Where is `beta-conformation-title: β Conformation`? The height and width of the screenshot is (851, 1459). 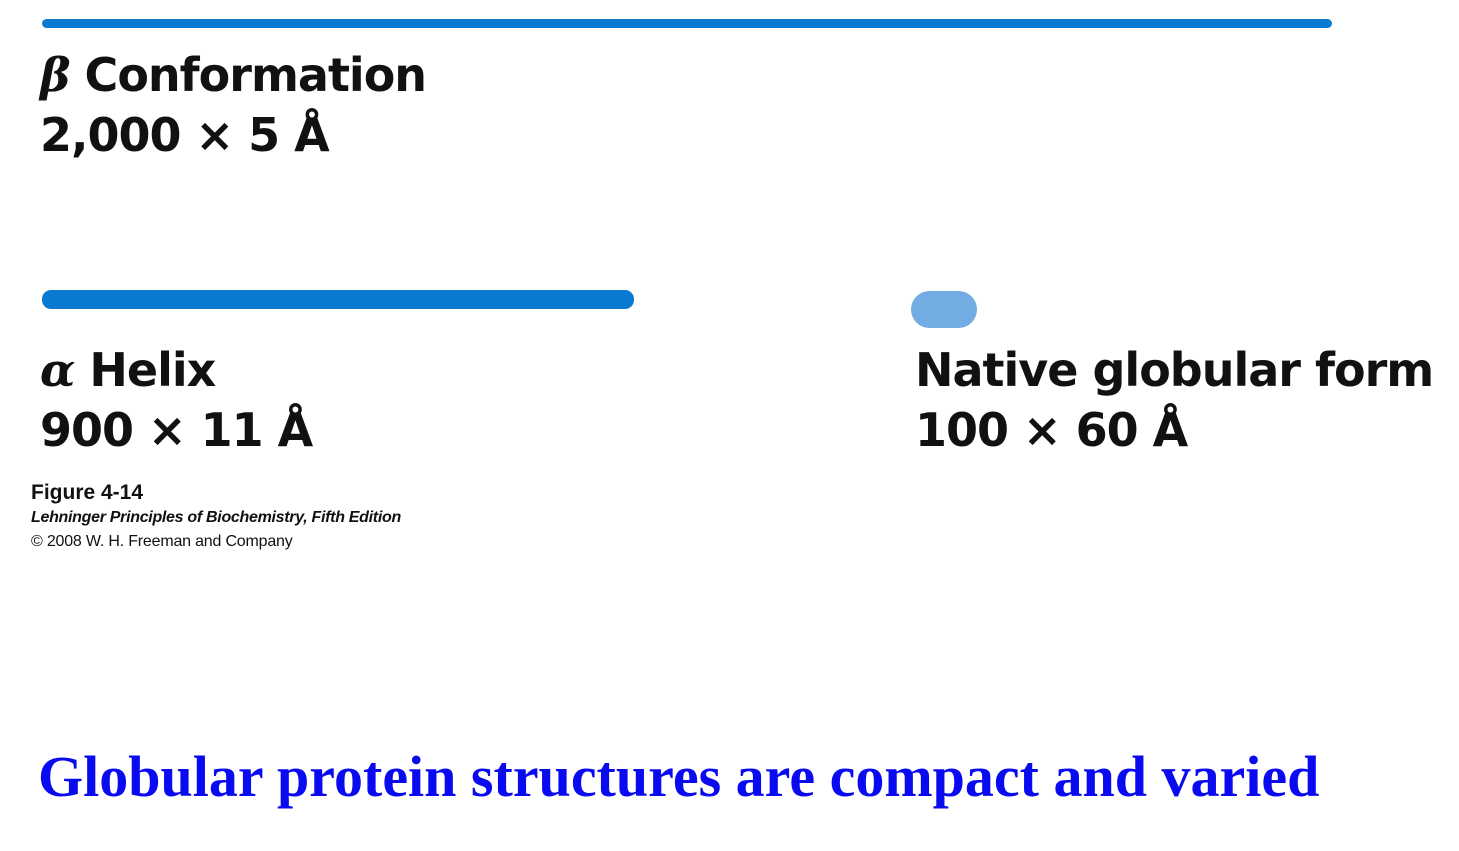 beta-conformation-title: β Conformation is located at coordinates (234, 75).